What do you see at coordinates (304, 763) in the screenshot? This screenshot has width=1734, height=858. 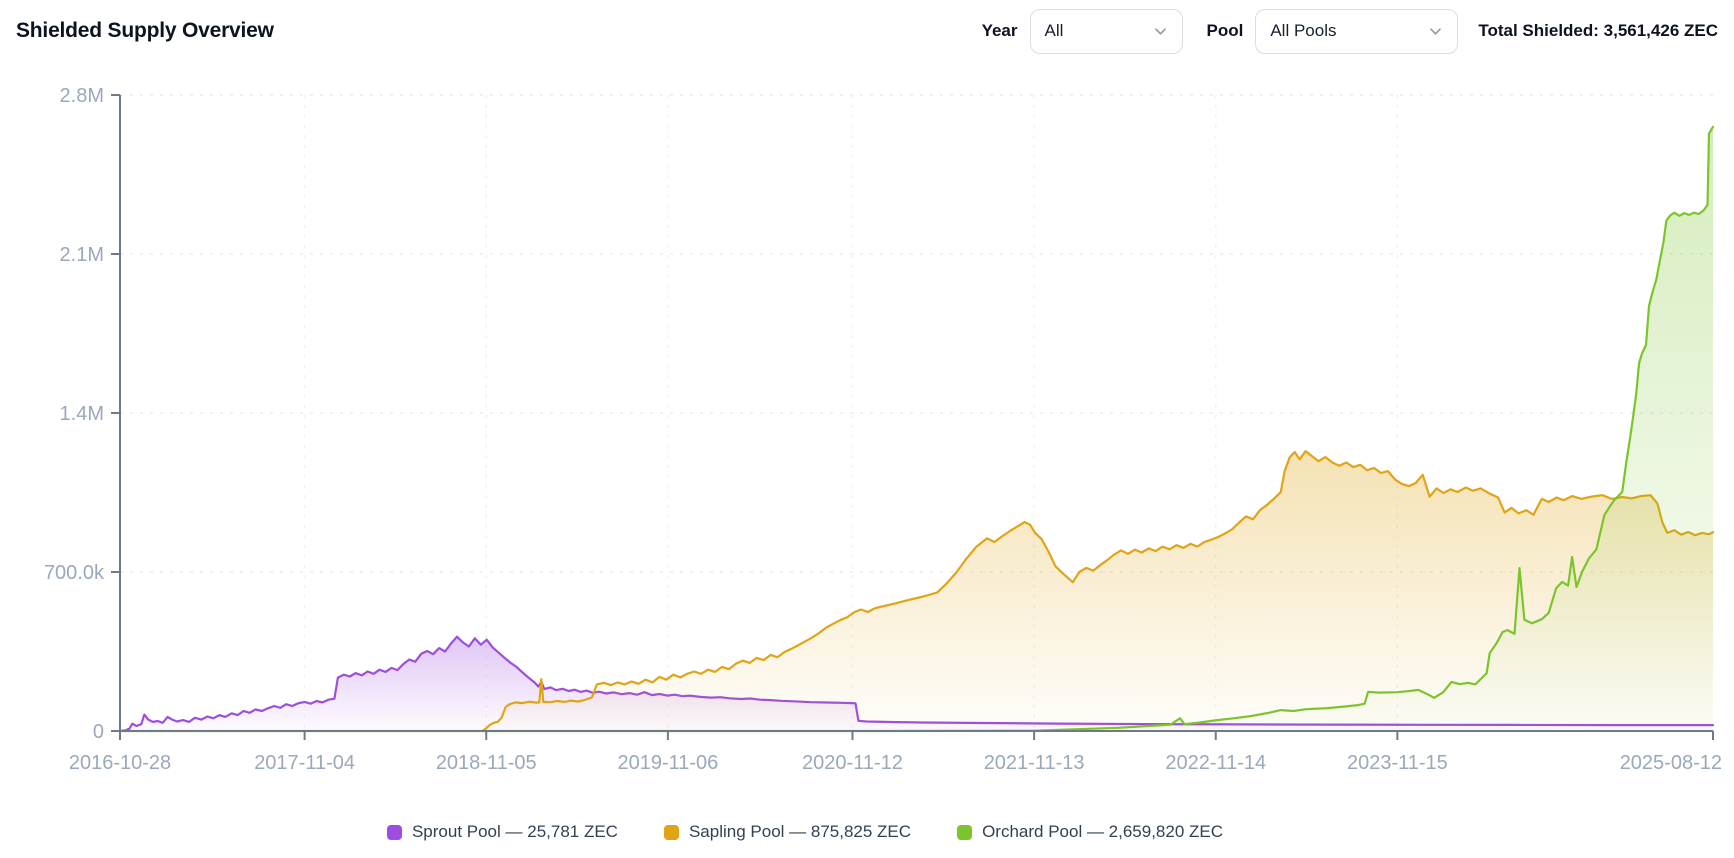 I see `svg-text: 2017-11-04` at bounding box center [304, 763].